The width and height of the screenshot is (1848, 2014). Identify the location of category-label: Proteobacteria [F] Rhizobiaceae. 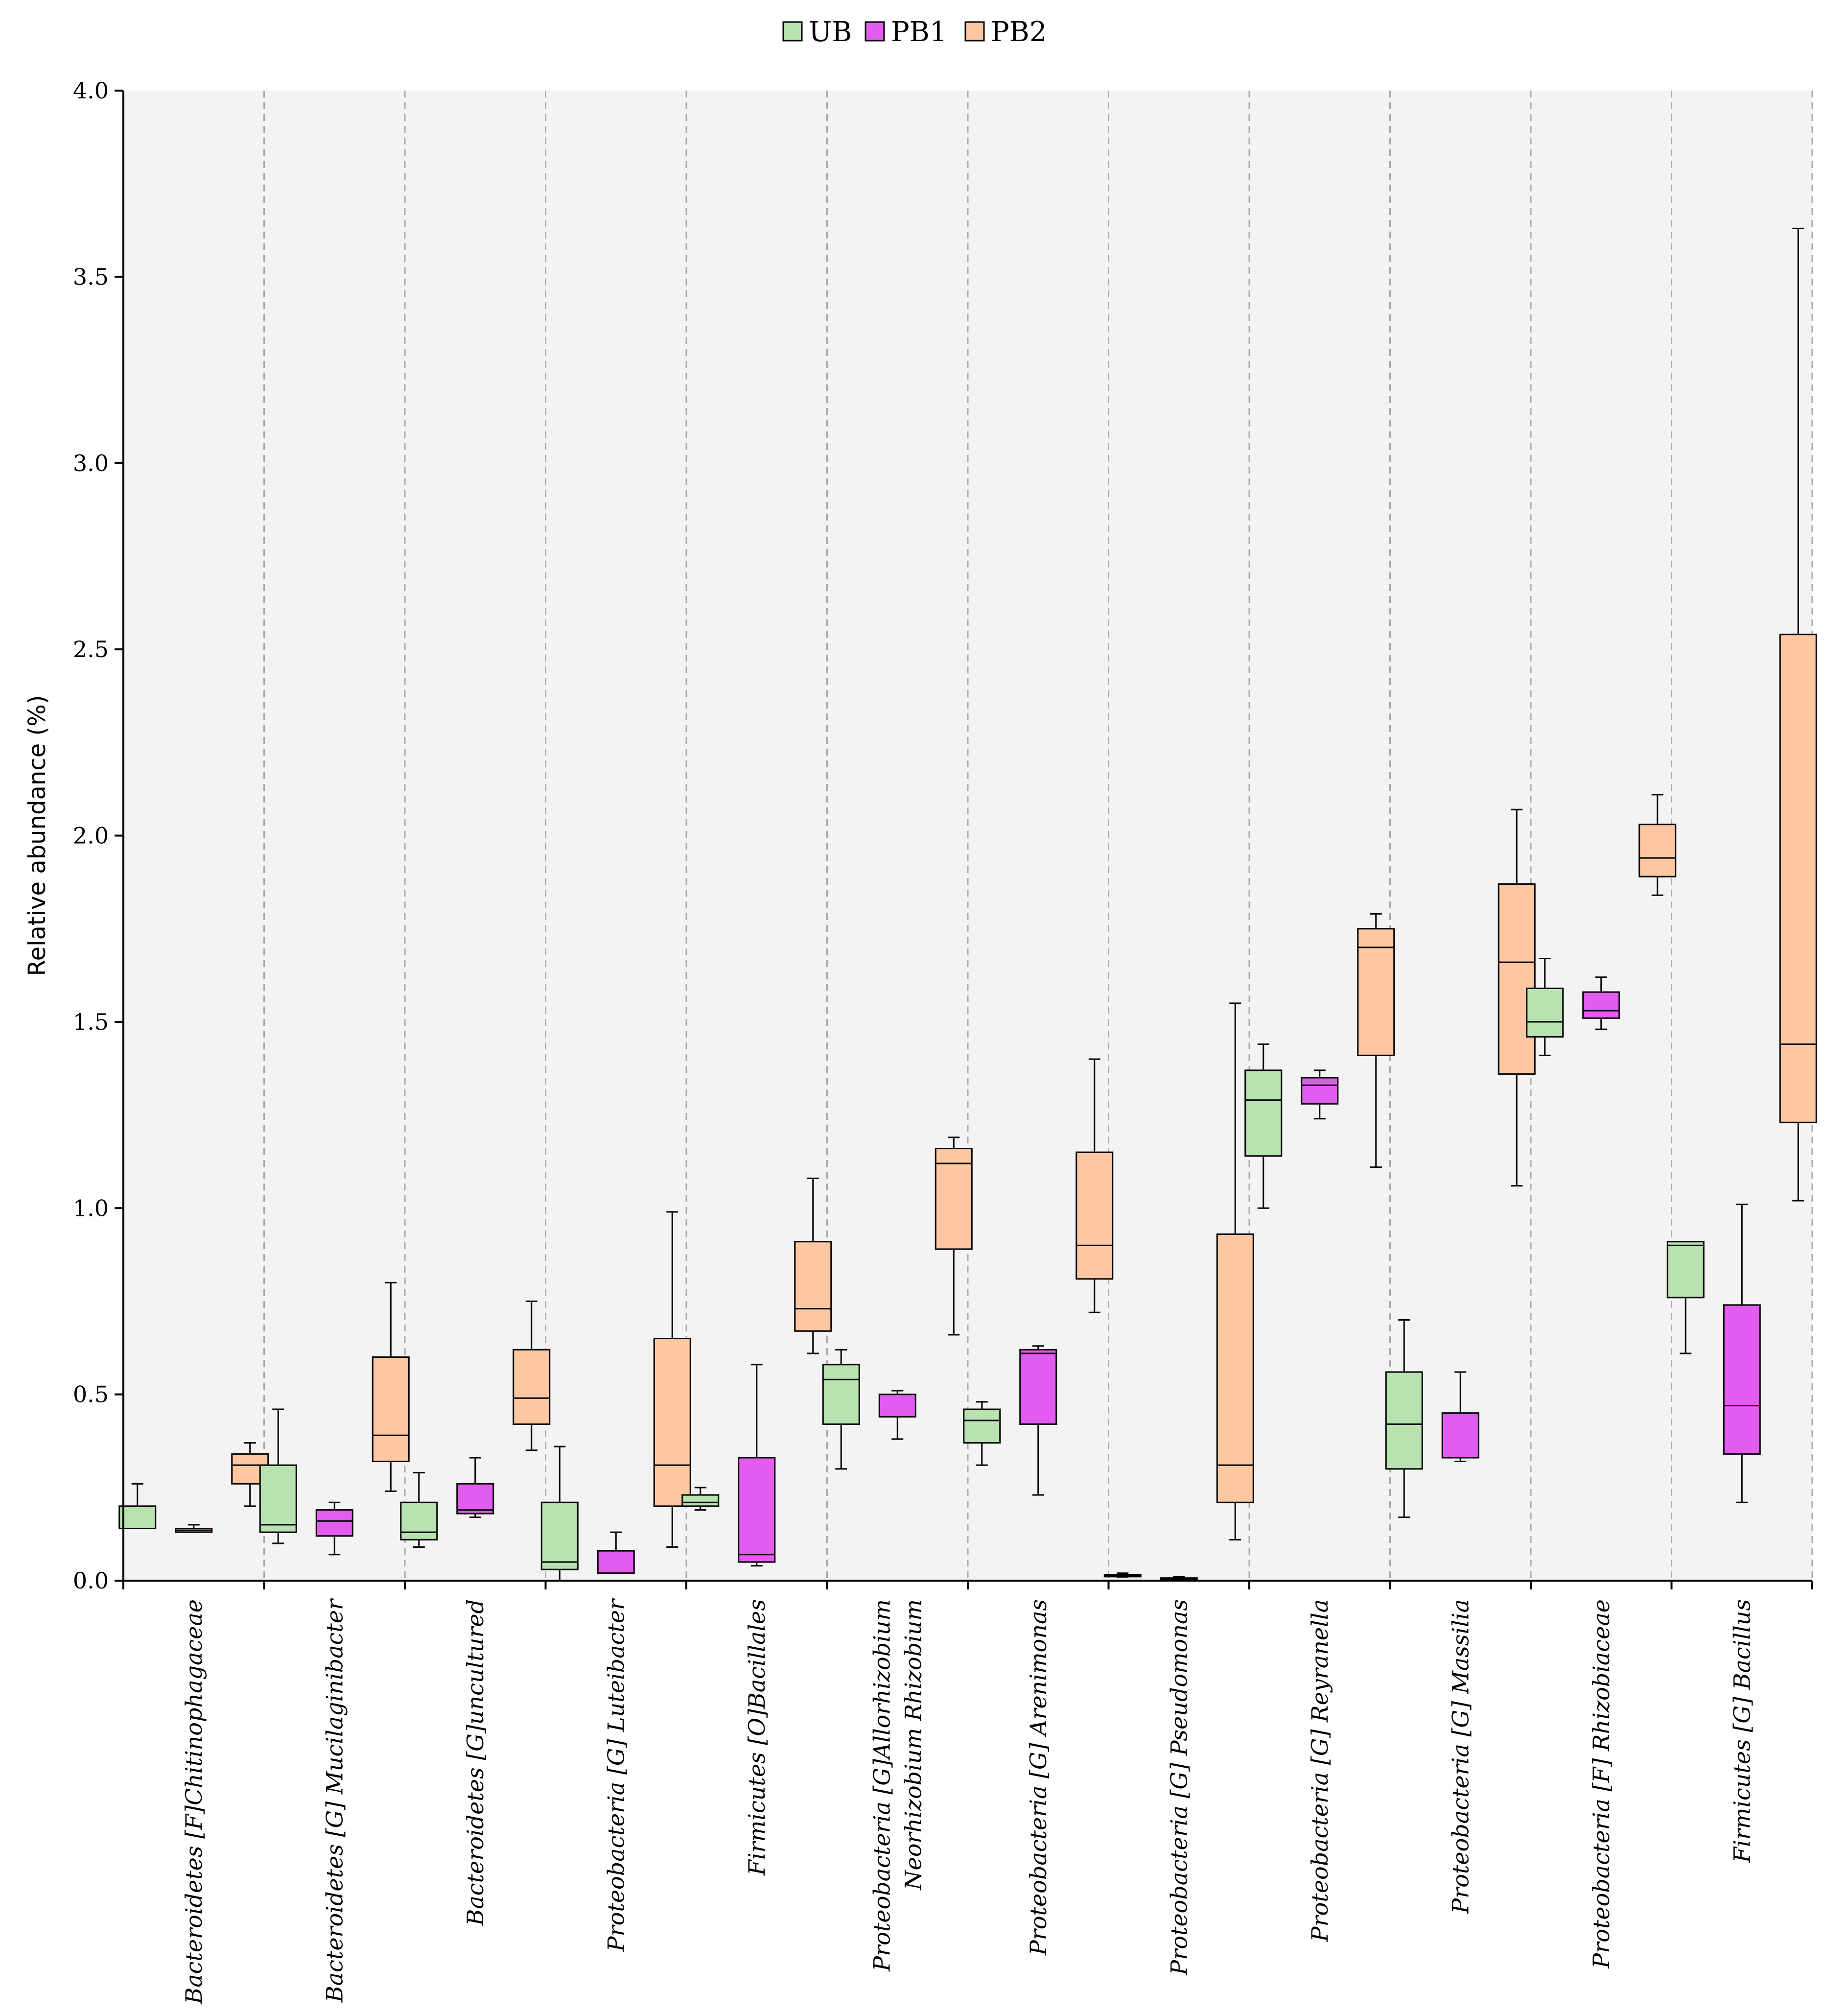
(1601, 1784).